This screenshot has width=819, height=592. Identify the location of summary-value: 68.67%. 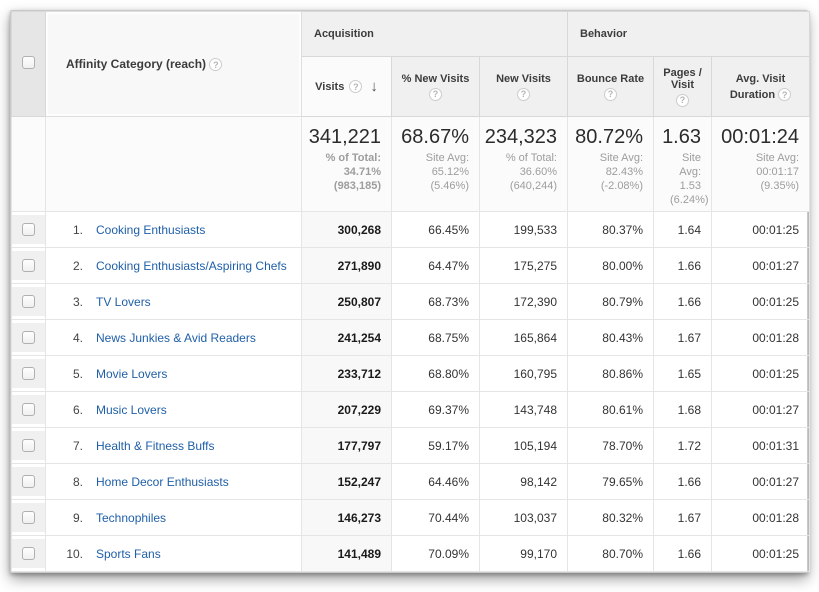
(435, 137).